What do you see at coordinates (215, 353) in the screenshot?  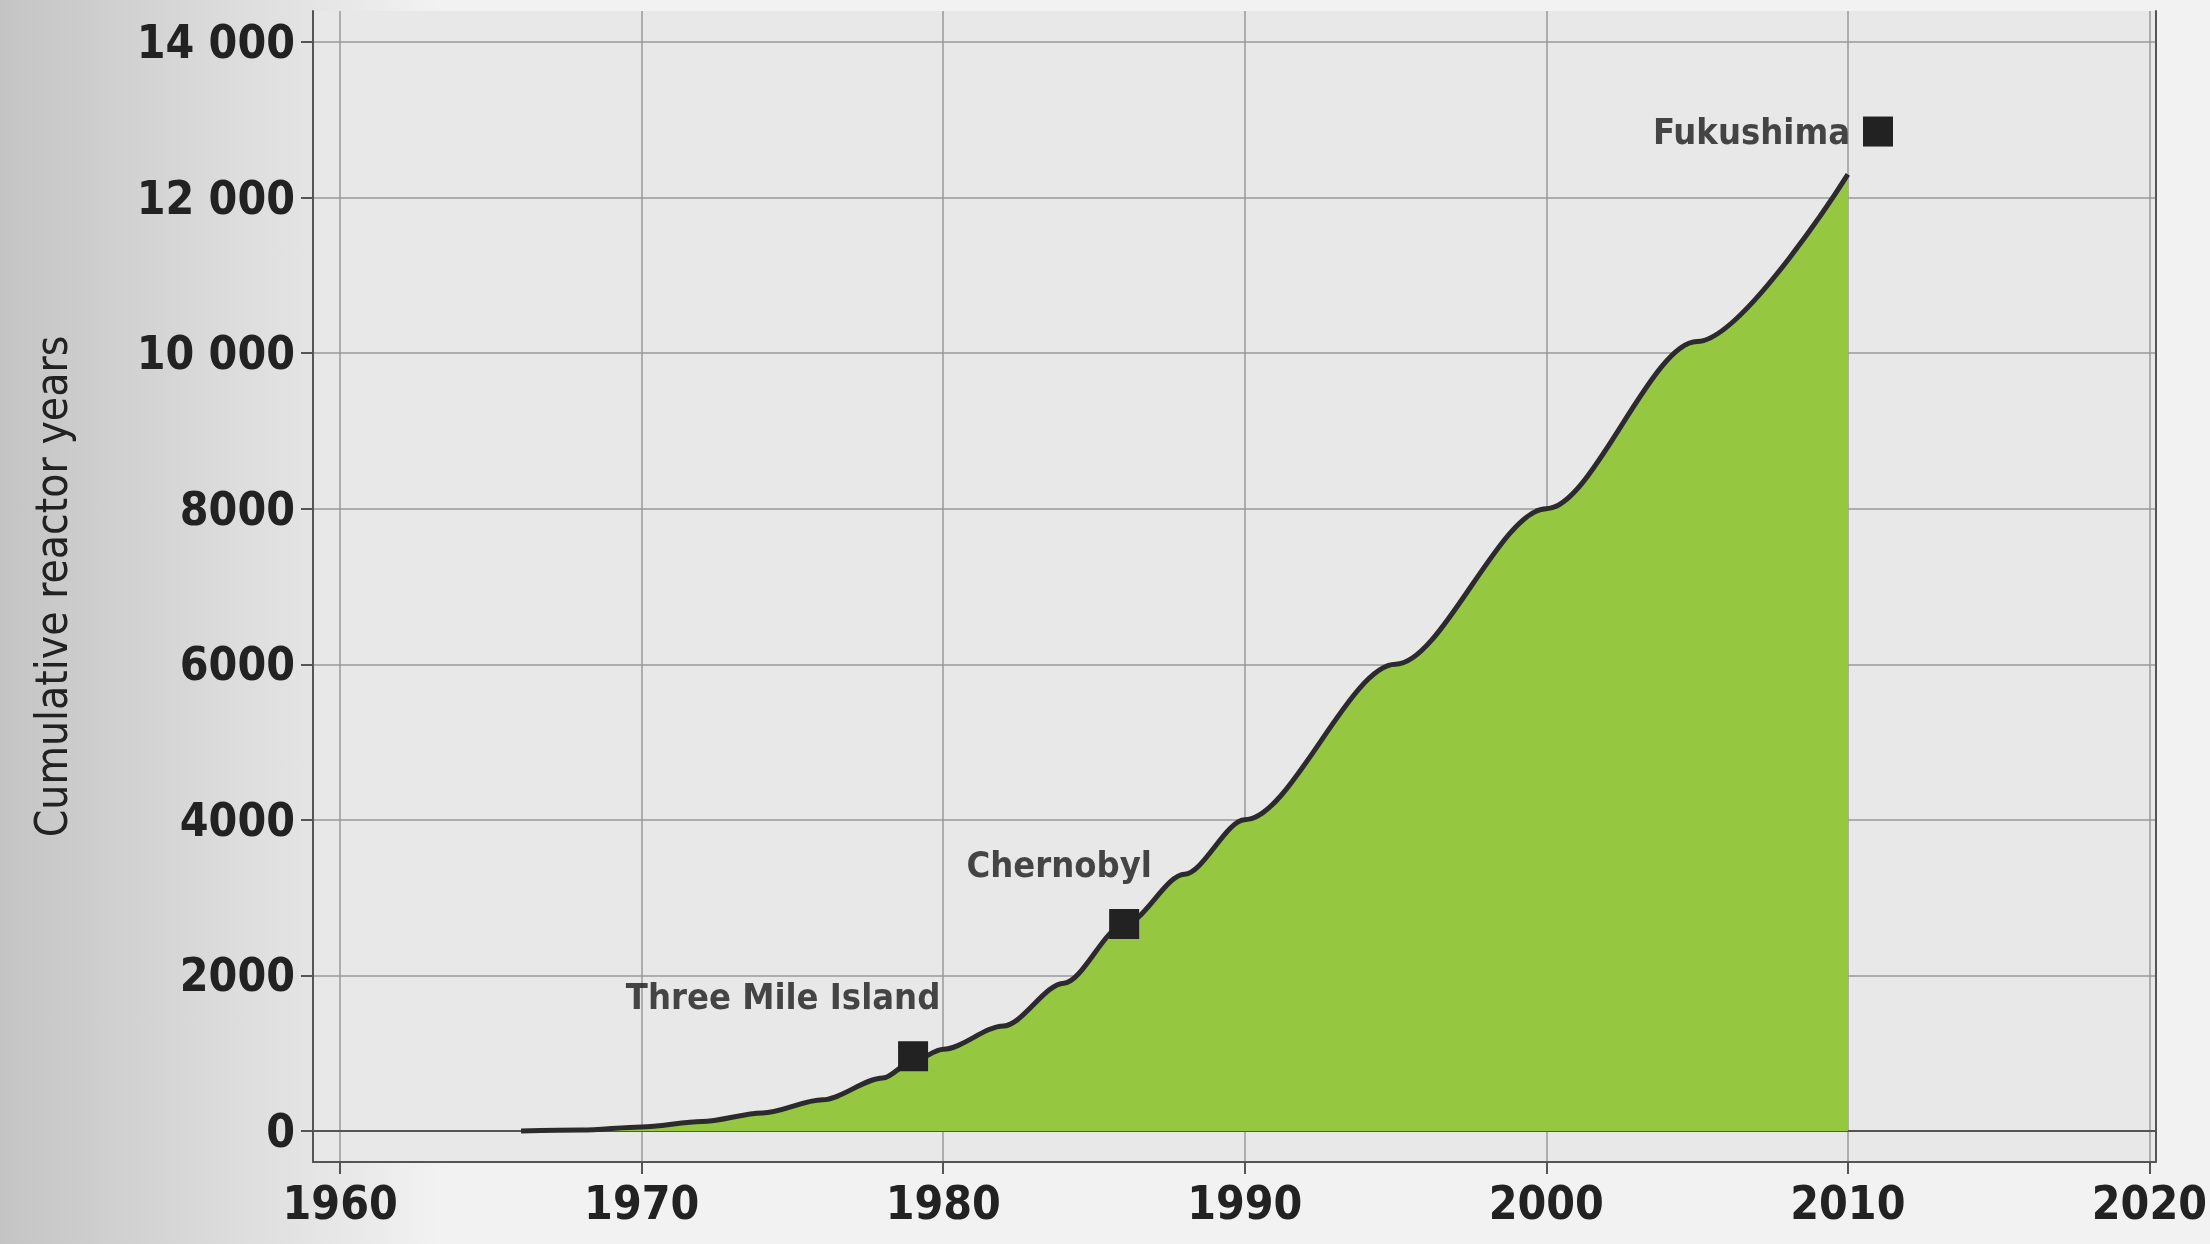 I see `y-tick-label: 10 000` at bounding box center [215, 353].